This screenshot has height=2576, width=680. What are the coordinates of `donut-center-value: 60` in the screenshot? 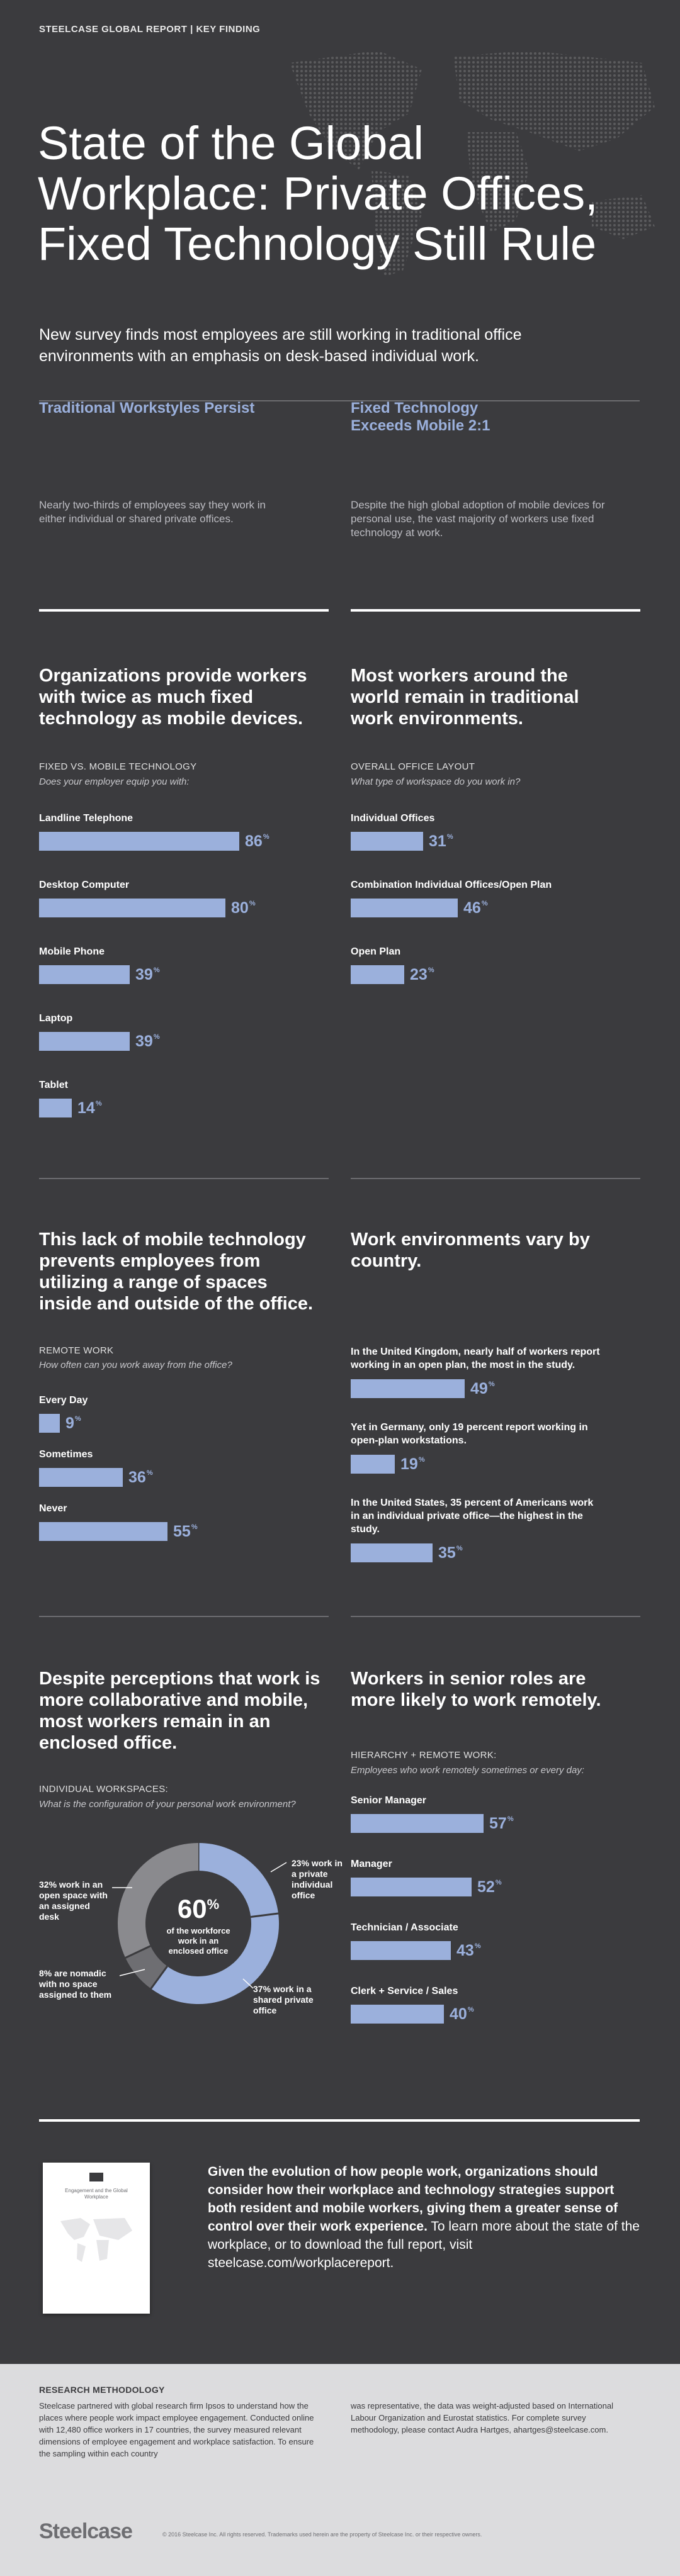 It's located at (192, 1909).